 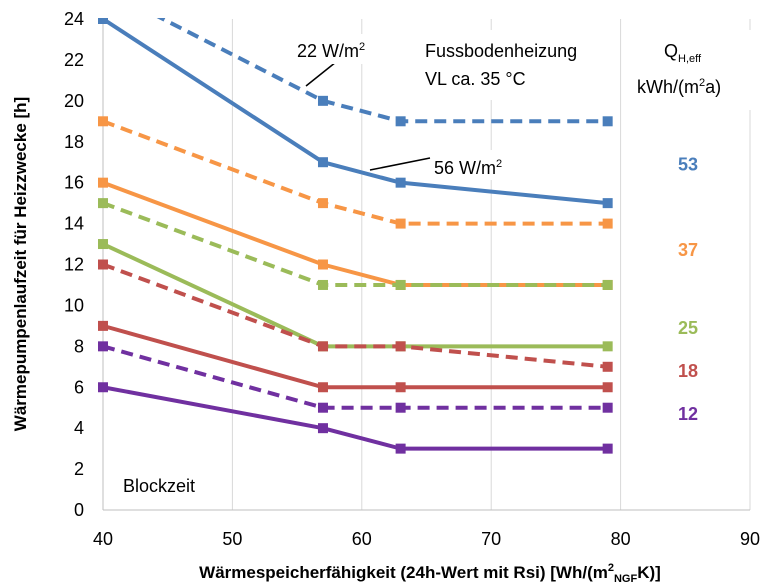 I want to click on y-tick-label: 2, so click(x=79, y=469).